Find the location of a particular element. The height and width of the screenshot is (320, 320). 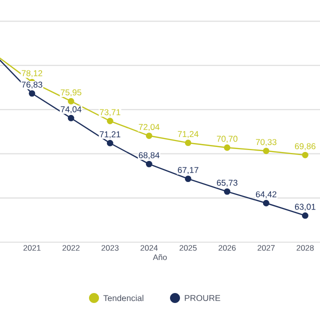

data-label: 70,33 is located at coordinates (266, 142).